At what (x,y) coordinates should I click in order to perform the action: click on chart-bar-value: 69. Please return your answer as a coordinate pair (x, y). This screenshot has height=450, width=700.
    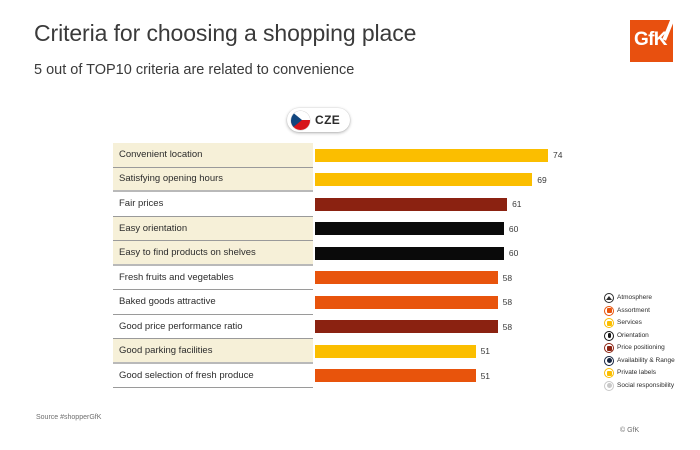
    Looking at the image, I should click on (542, 179).